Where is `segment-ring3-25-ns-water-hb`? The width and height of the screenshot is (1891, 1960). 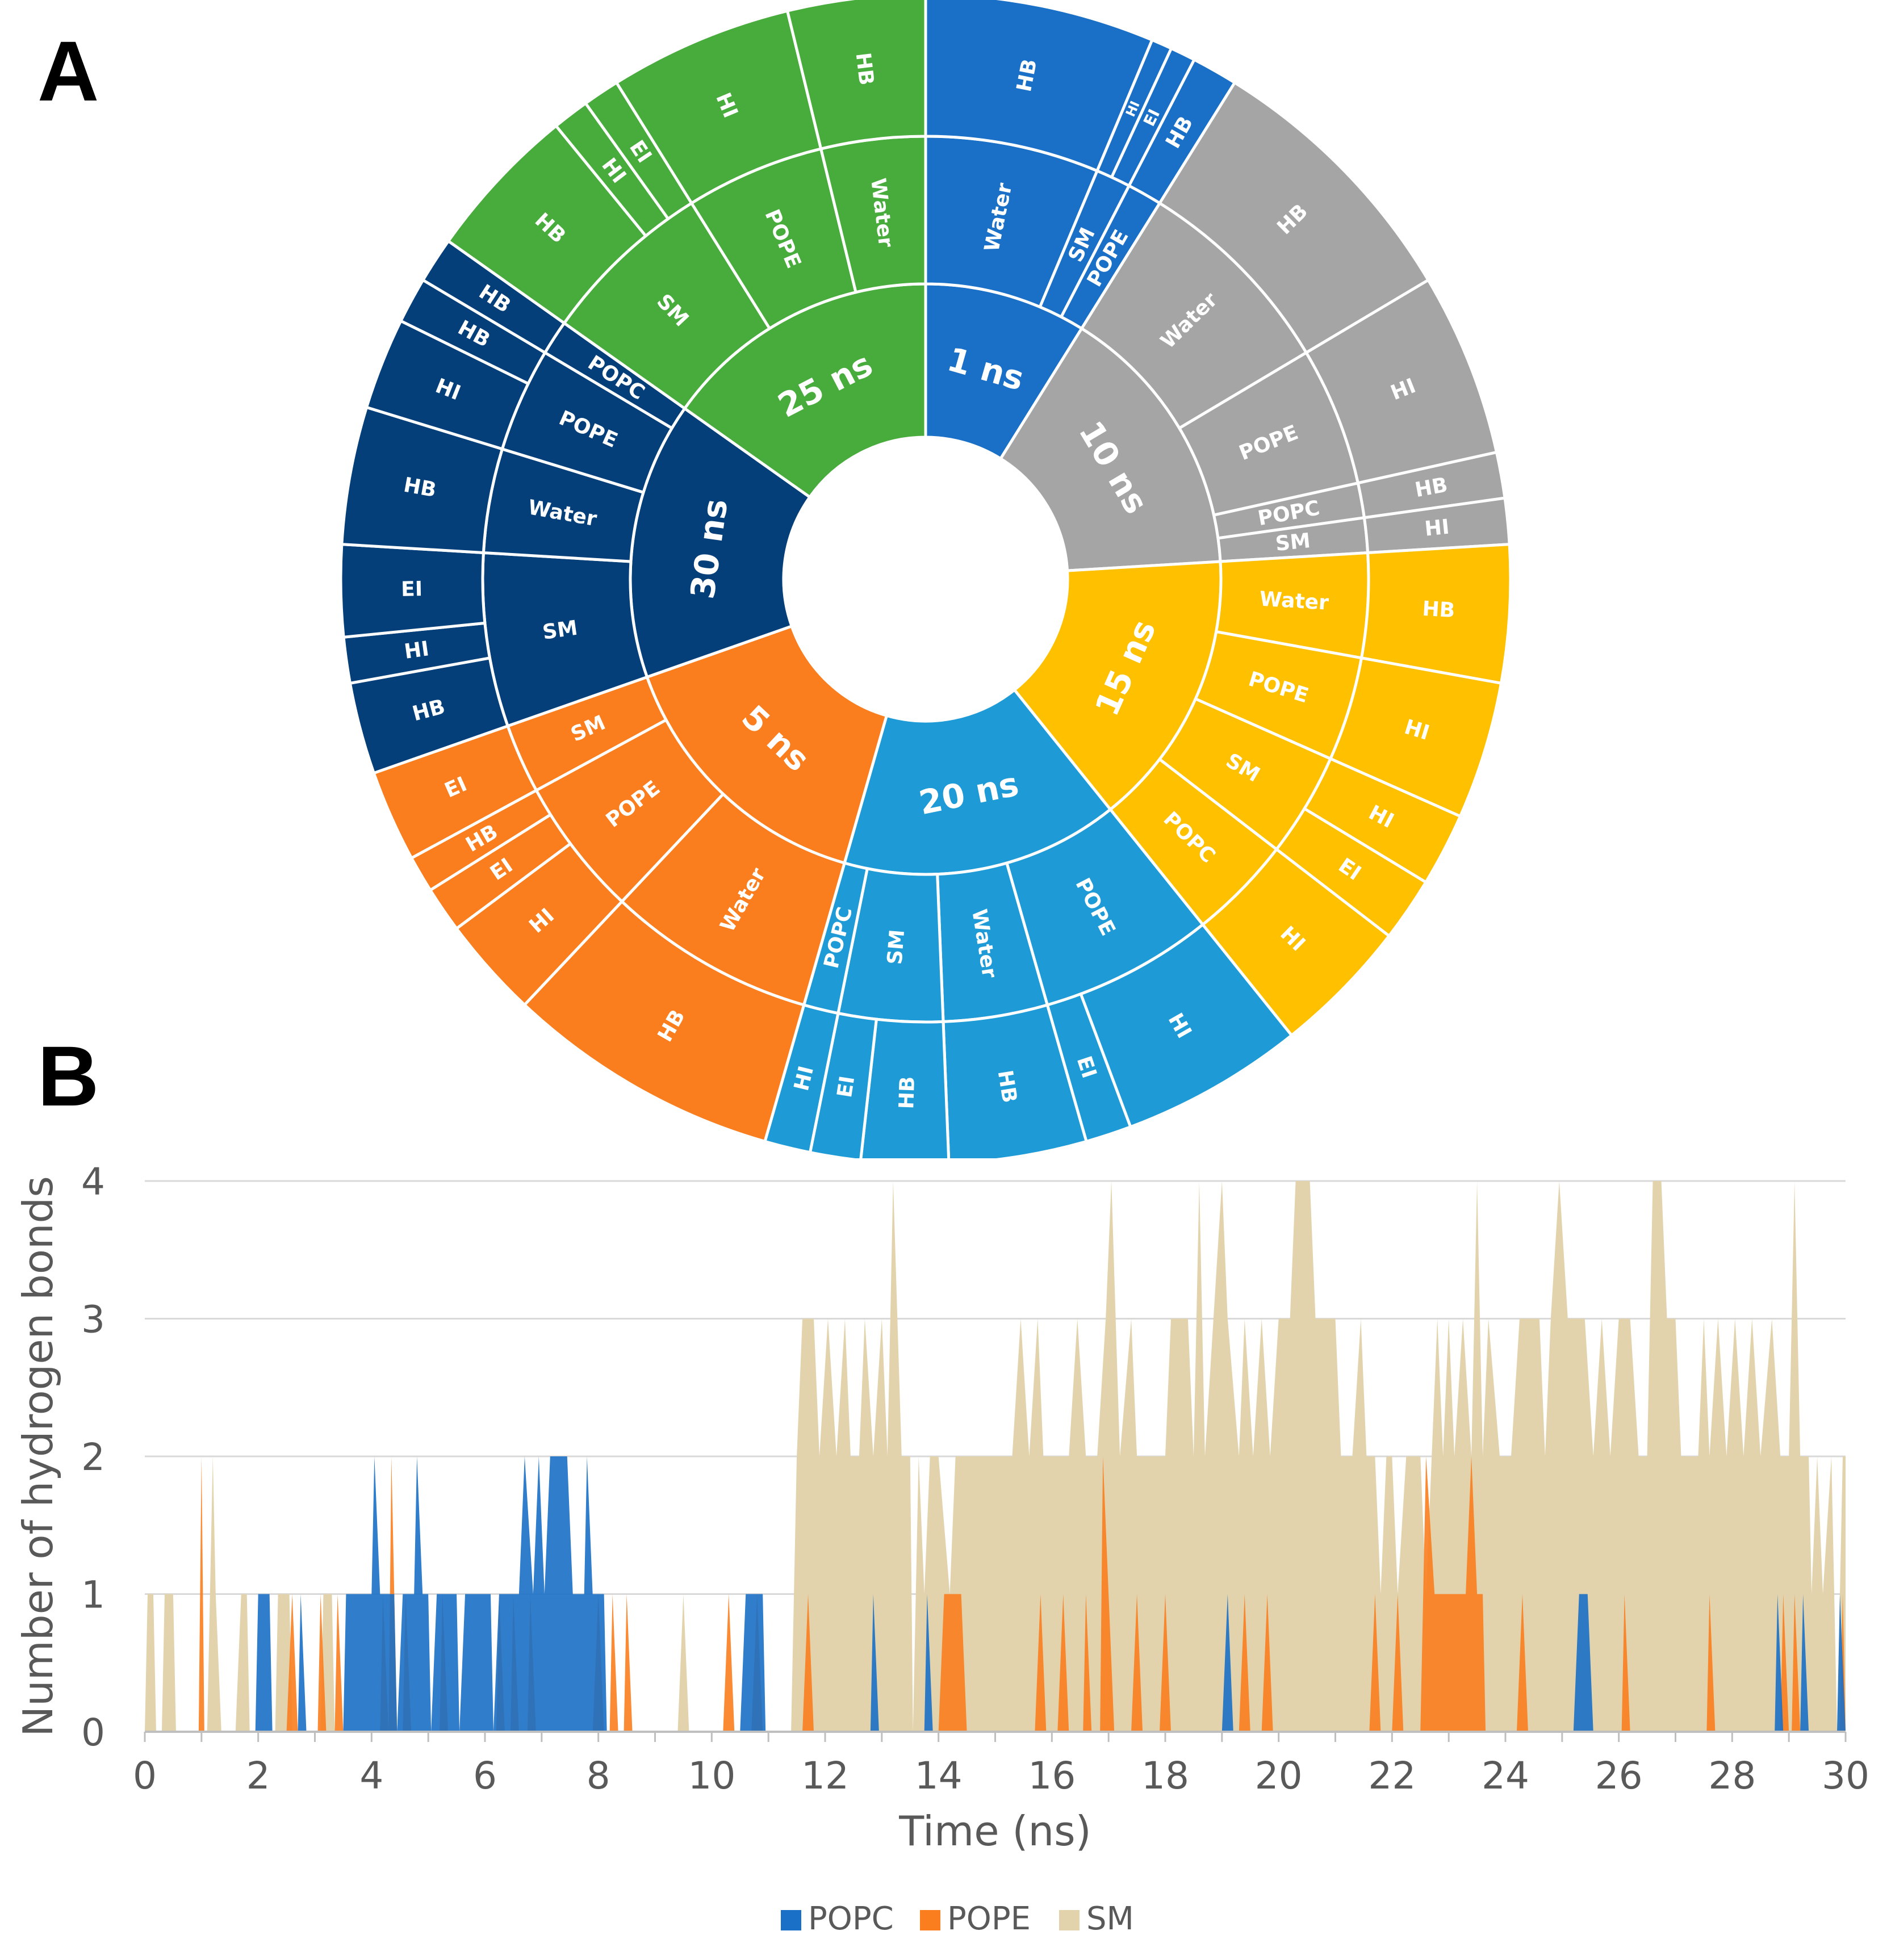
segment-ring3-25-ns-water-hb is located at coordinates (856, 75).